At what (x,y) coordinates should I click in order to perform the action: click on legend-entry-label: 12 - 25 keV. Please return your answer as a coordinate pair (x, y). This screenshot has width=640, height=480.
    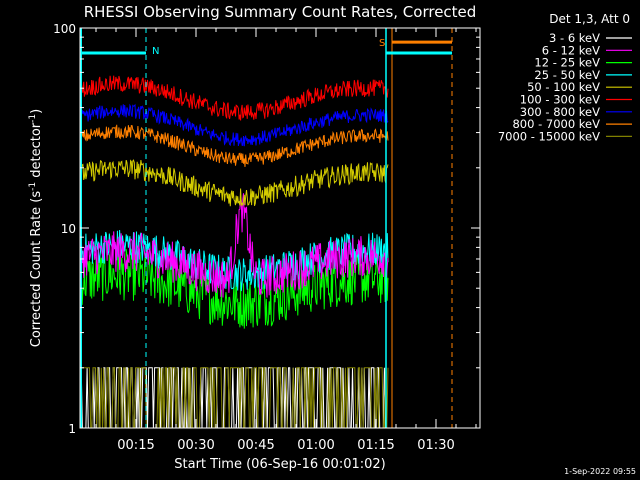
    Looking at the image, I should click on (567, 63).